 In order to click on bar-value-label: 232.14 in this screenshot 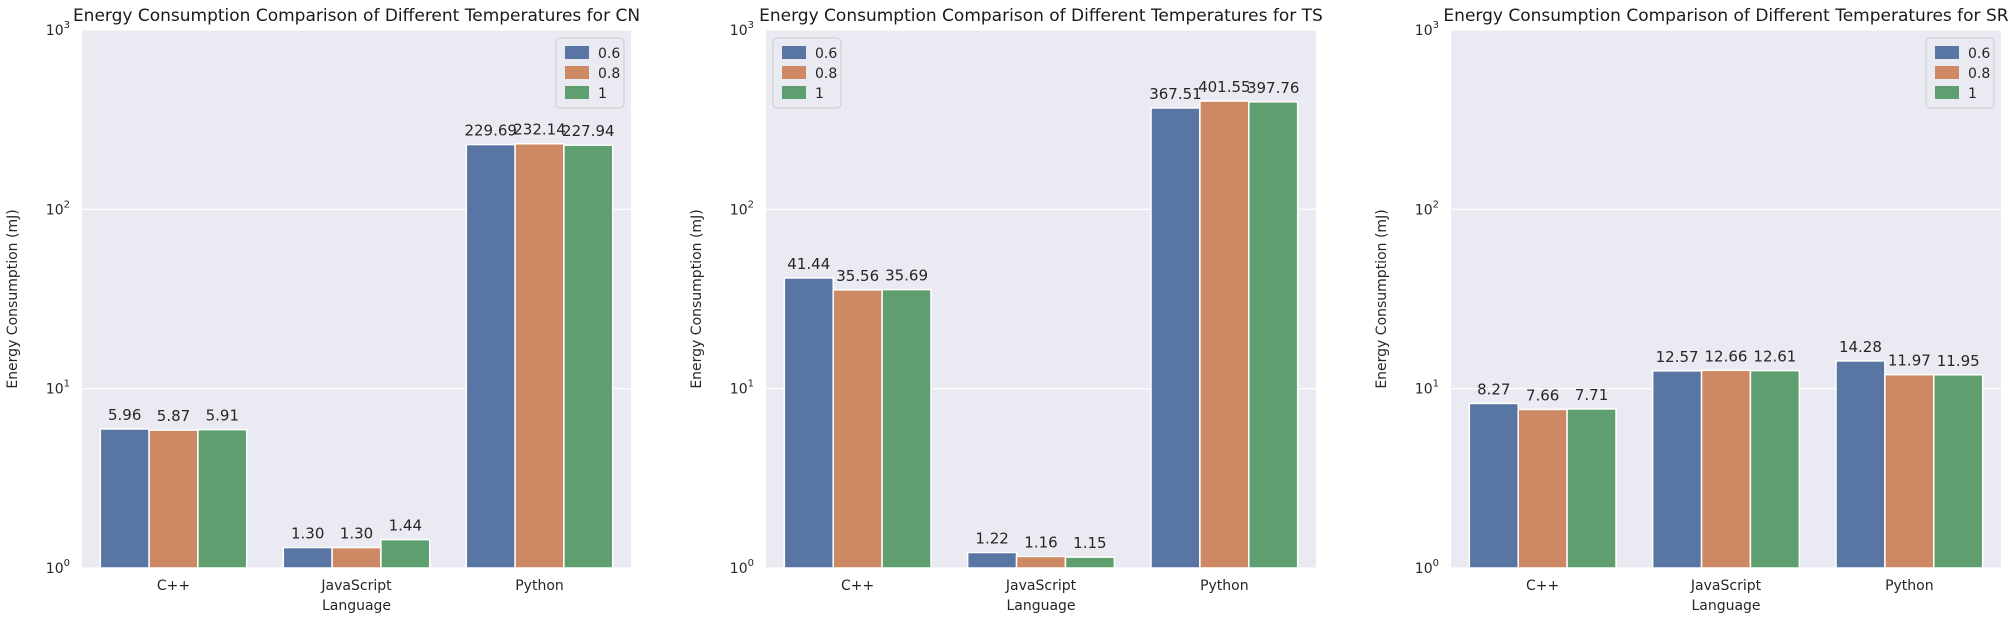, I will do `click(539, 130)`.